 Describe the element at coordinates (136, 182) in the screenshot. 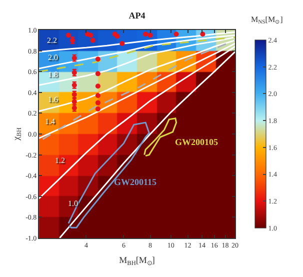

I see `annotation: GW200115` at that location.